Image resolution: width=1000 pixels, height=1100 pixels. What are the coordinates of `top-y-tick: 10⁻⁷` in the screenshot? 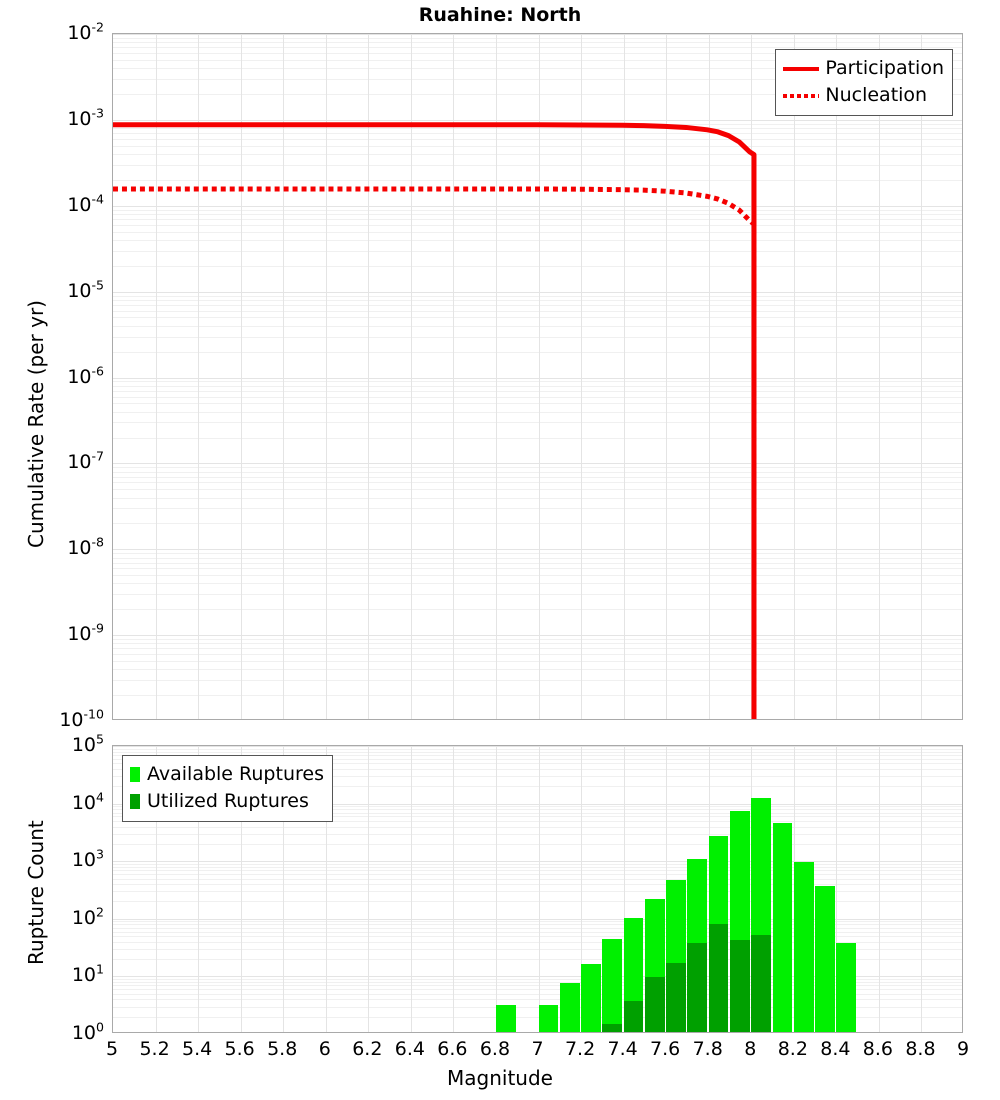 It's located at (85, 461).